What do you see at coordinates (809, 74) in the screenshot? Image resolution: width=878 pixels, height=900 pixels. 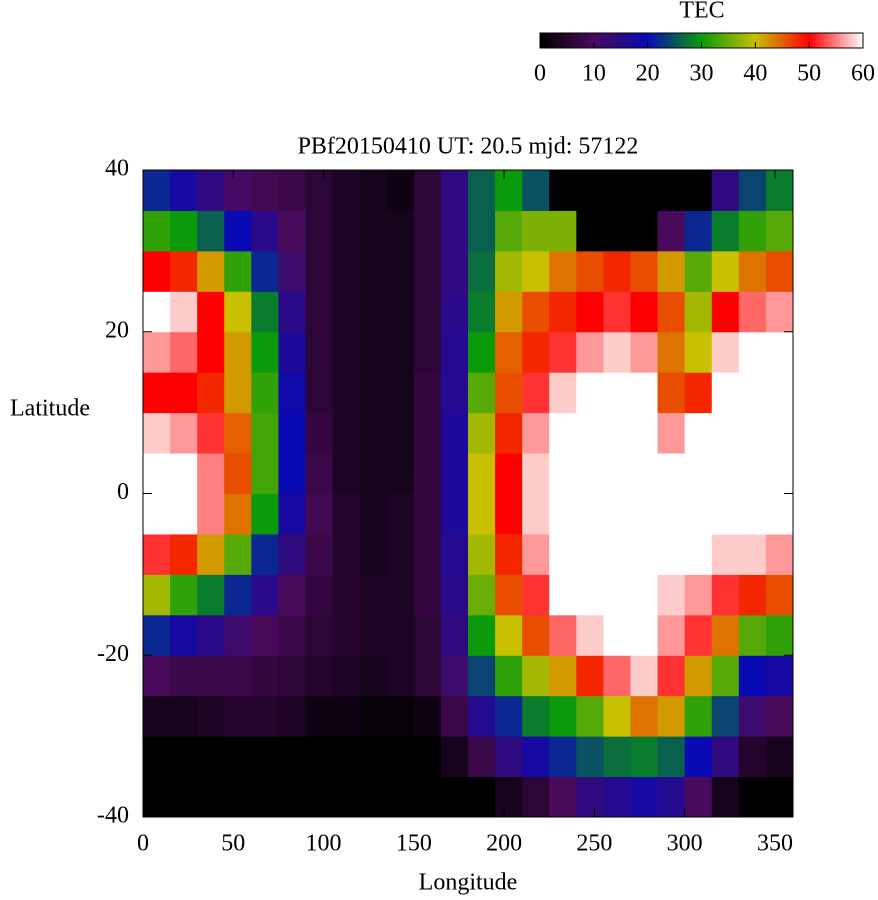 I see `colorbar-tick-label: 50` at bounding box center [809, 74].